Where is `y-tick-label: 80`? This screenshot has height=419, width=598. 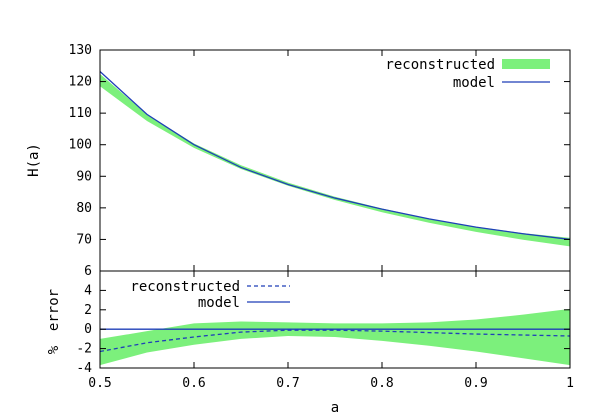 y-tick-label: 80 is located at coordinates (84, 208).